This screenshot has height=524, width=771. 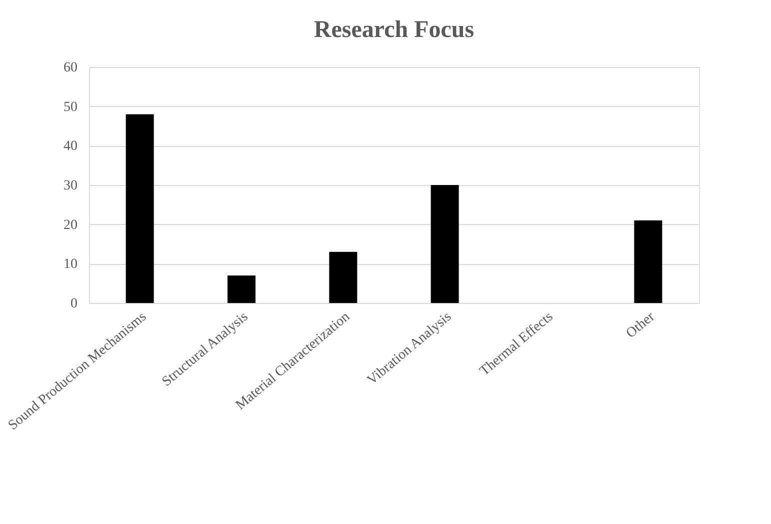 I want to click on y-tick-label: 50, so click(x=71, y=107).